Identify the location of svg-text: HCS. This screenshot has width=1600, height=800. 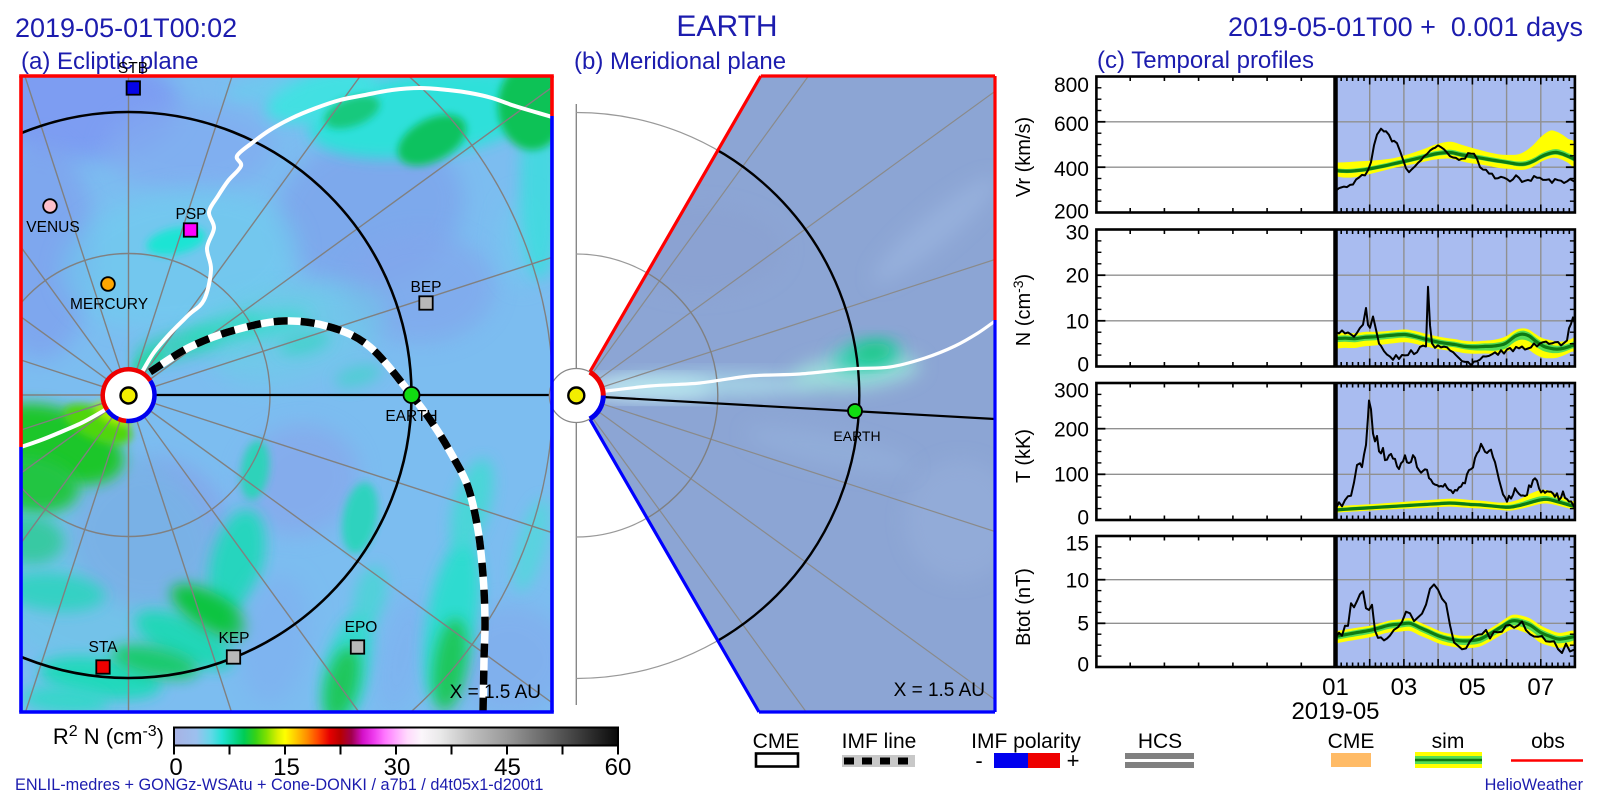
(1160, 741).